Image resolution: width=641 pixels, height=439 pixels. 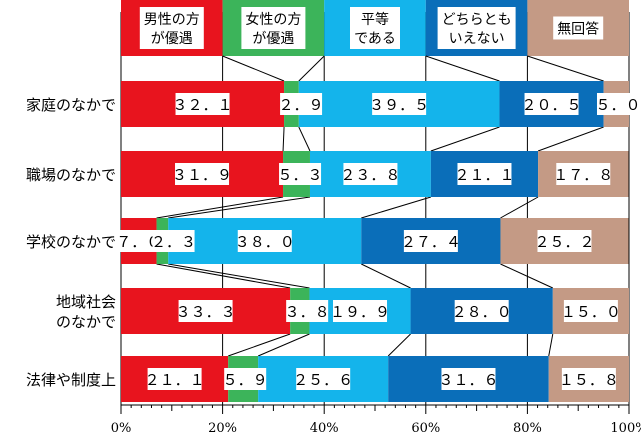 What do you see at coordinates (625, 428) in the screenshot?
I see `x-tick-label: 100%` at bounding box center [625, 428].